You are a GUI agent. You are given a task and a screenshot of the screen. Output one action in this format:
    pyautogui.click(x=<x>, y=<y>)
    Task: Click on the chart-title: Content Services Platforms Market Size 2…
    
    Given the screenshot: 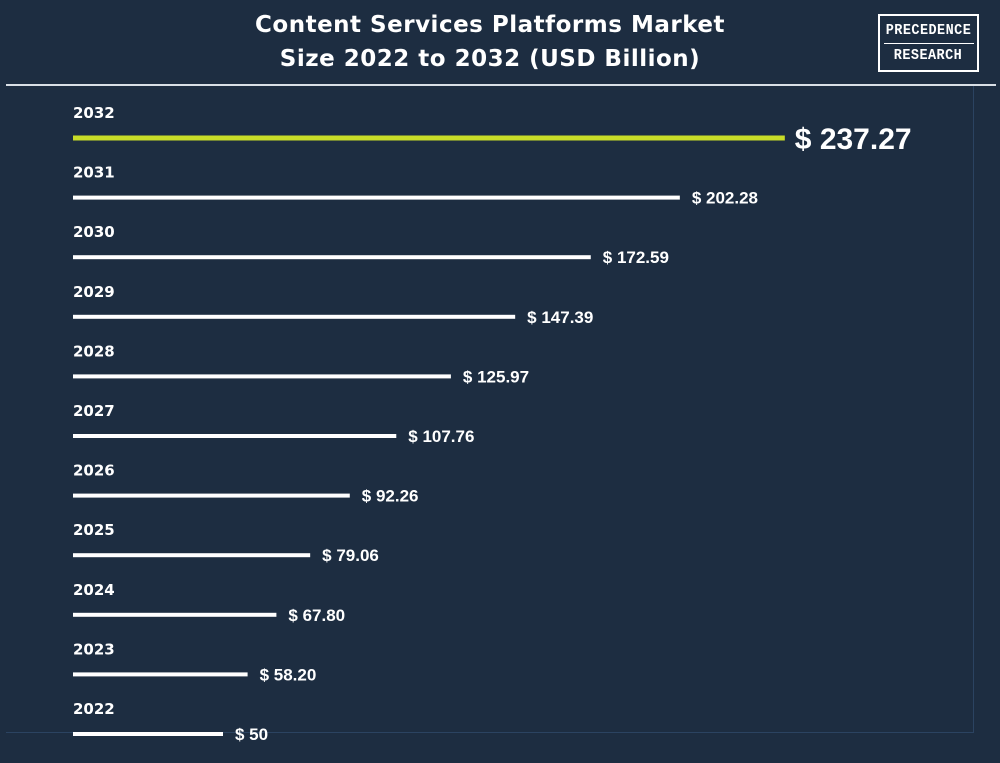 What is the action you would take?
    pyautogui.click(x=490, y=42)
    